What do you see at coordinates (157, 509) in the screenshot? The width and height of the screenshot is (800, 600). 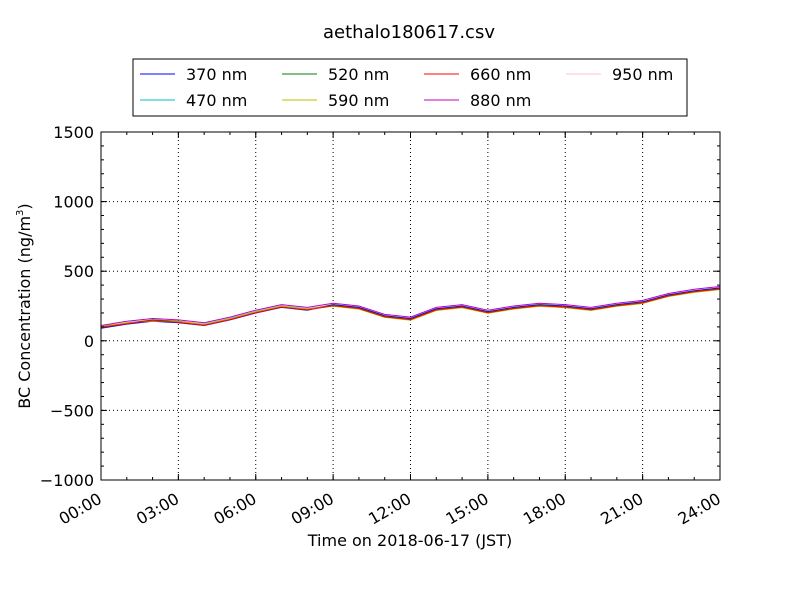 I see `x-tick-label: 03:00` at bounding box center [157, 509].